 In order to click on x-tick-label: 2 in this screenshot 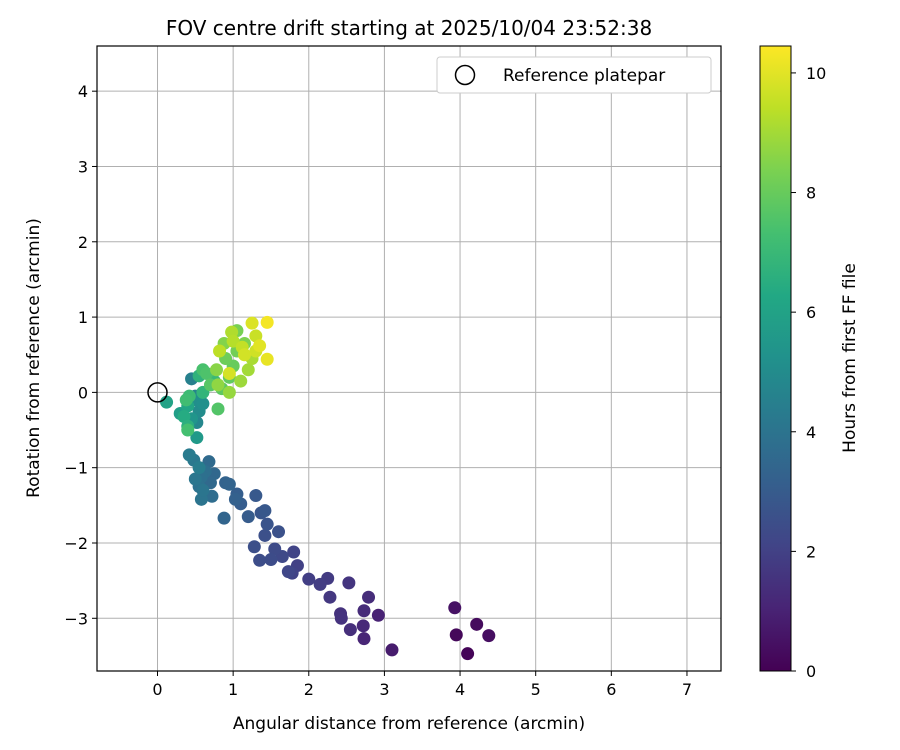, I will do `click(309, 689)`.